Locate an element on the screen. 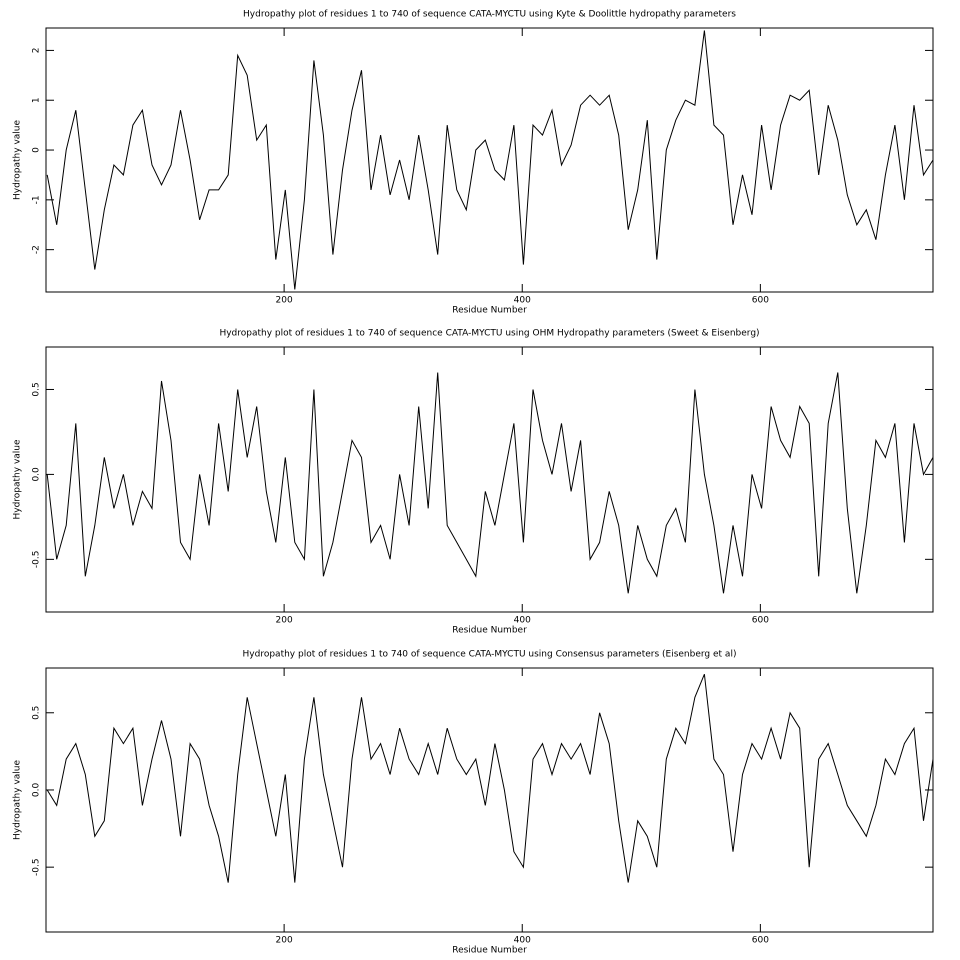 This screenshot has height=960, width=960. y-tick-label: -2 is located at coordinates (37, 249).